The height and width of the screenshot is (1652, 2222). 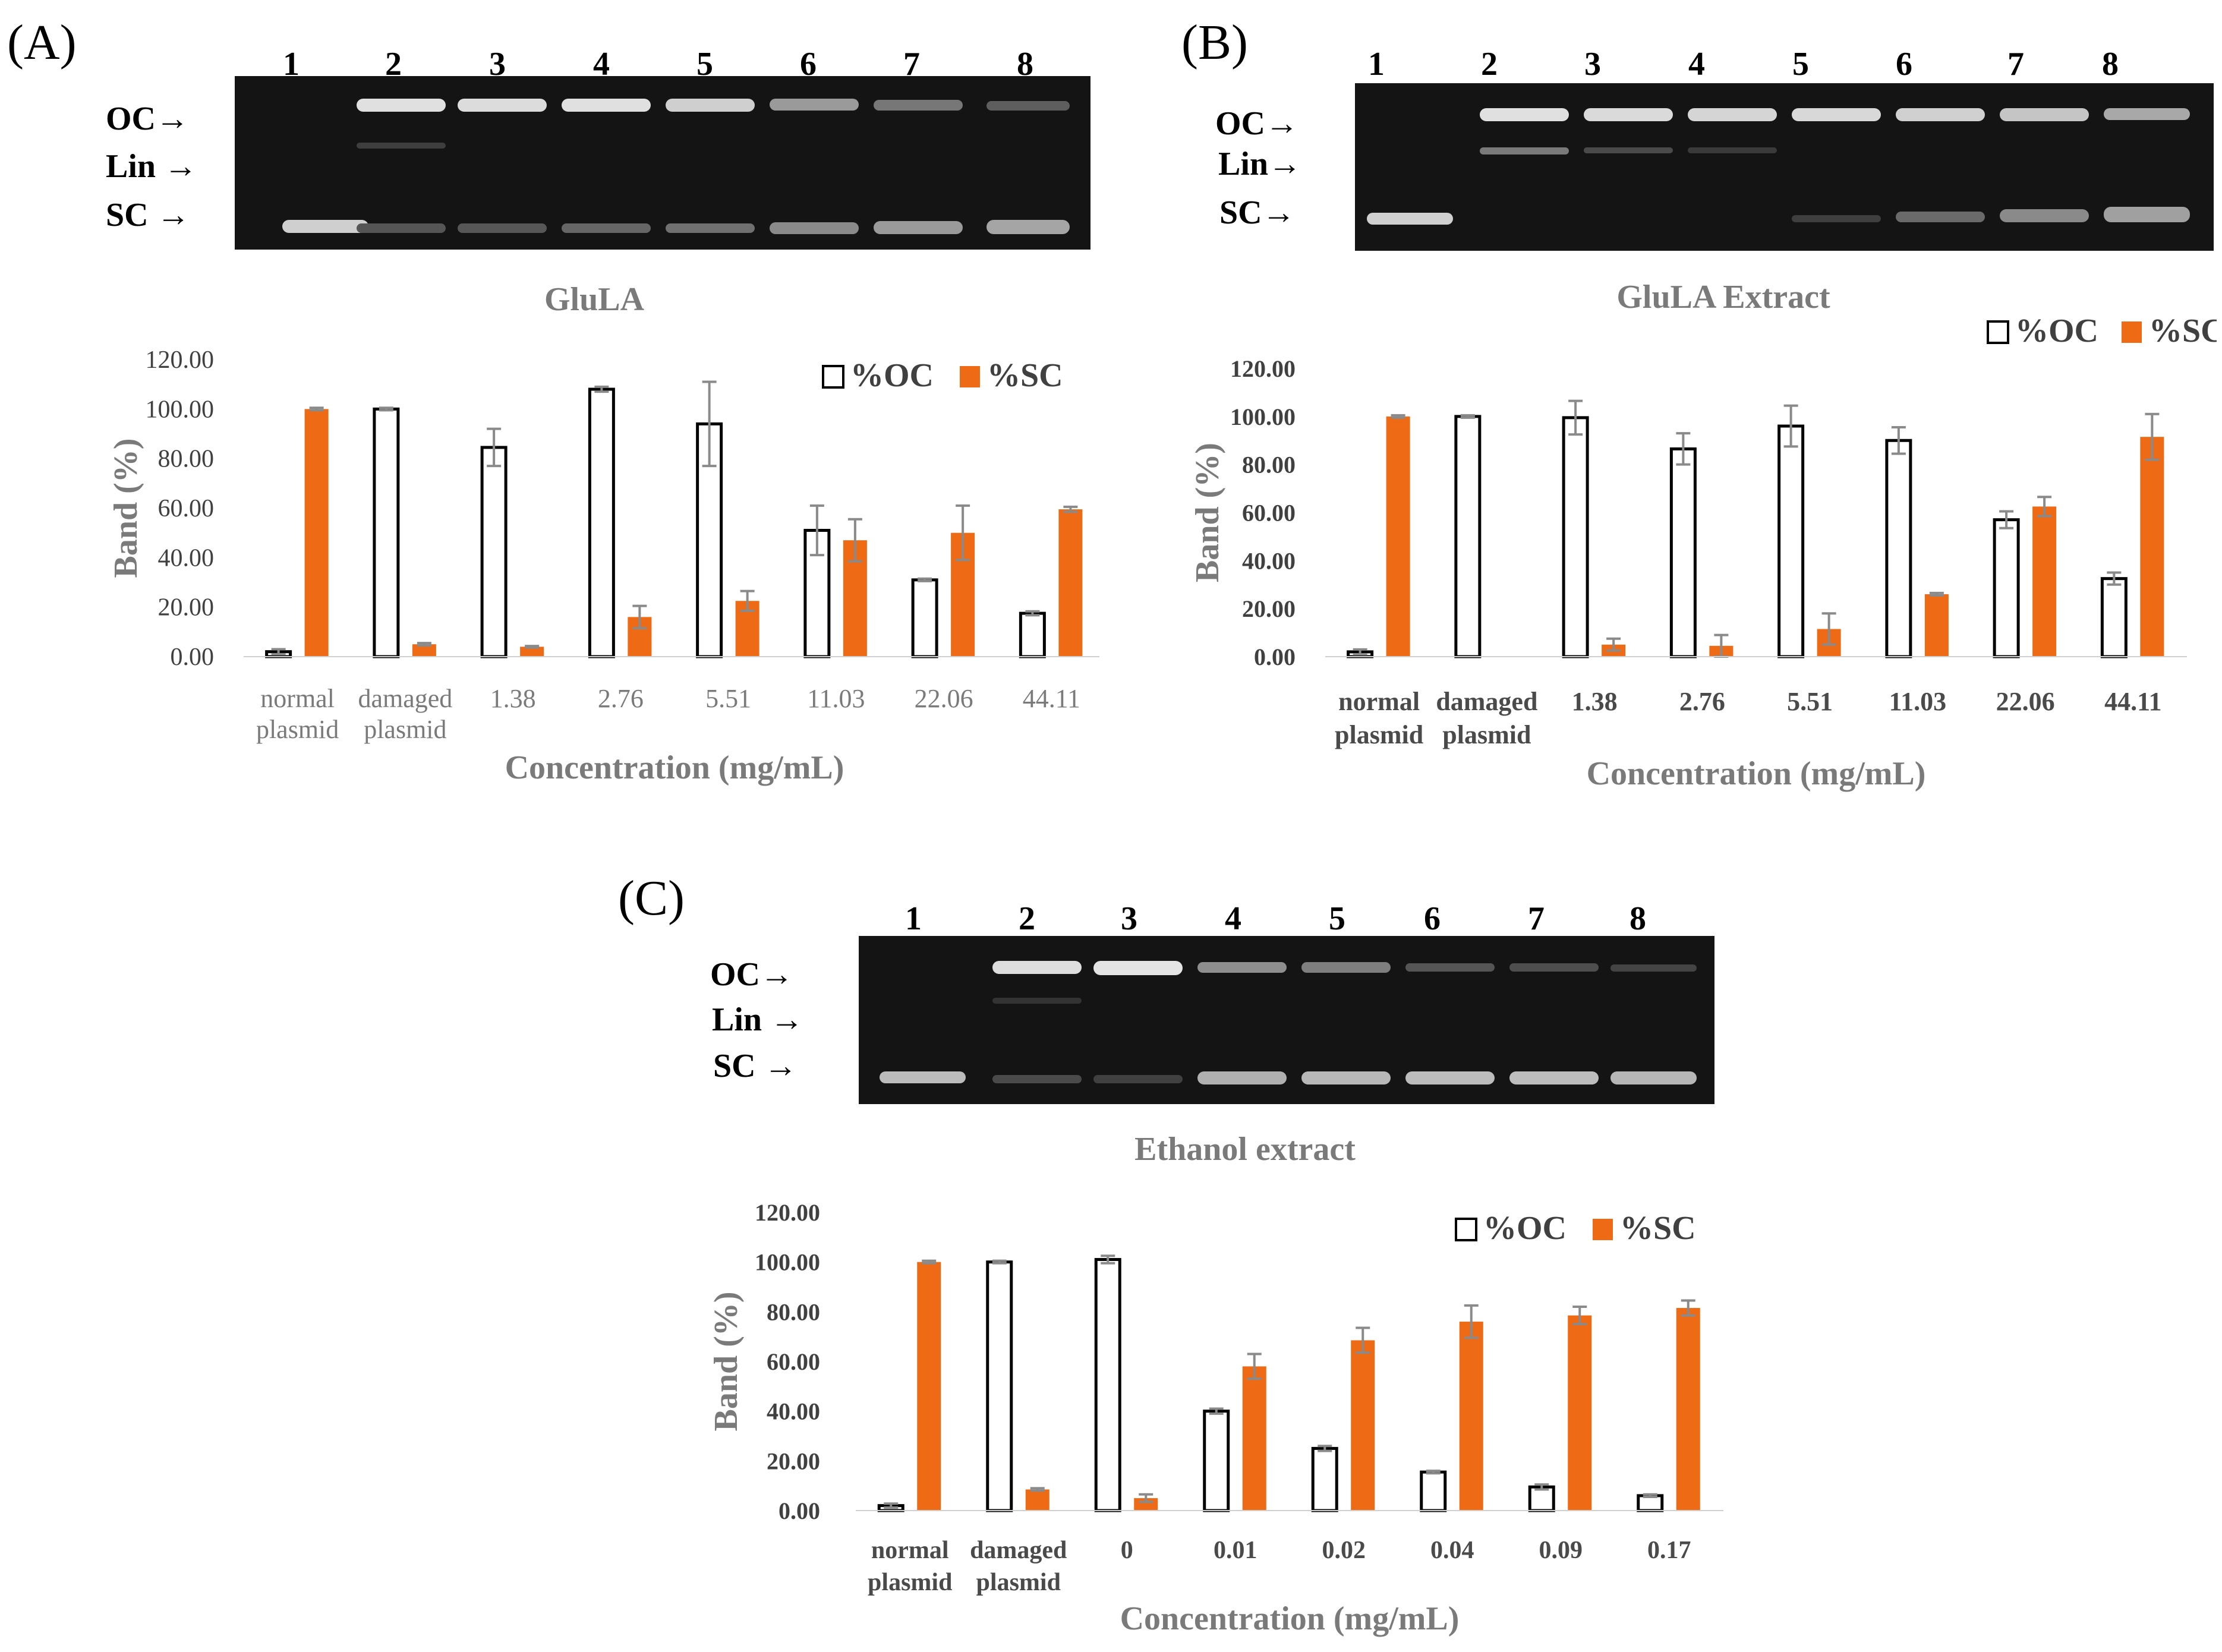 What do you see at coordinates (944, 699) in the screenshot?
I see `x-tick-line: 22.06` at bounding box center [944, 699].